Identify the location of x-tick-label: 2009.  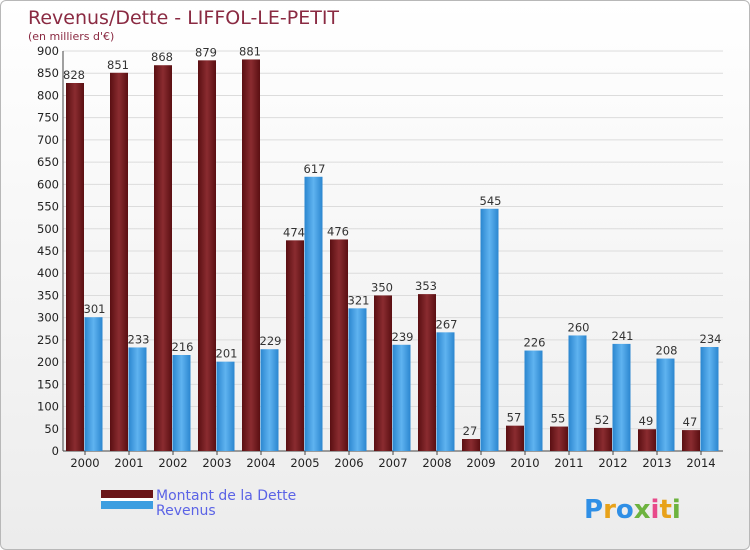
(480, 463).